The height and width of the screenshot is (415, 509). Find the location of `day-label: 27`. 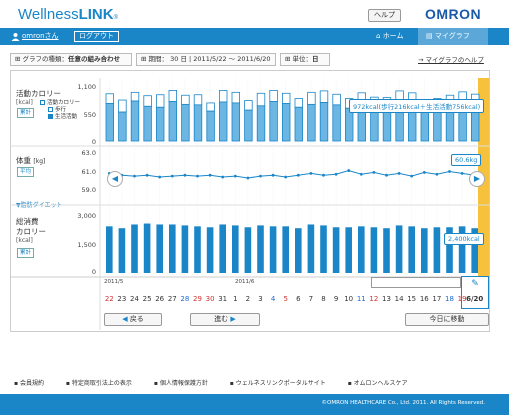

day-label: 27 is located at coordinates (172, 299).